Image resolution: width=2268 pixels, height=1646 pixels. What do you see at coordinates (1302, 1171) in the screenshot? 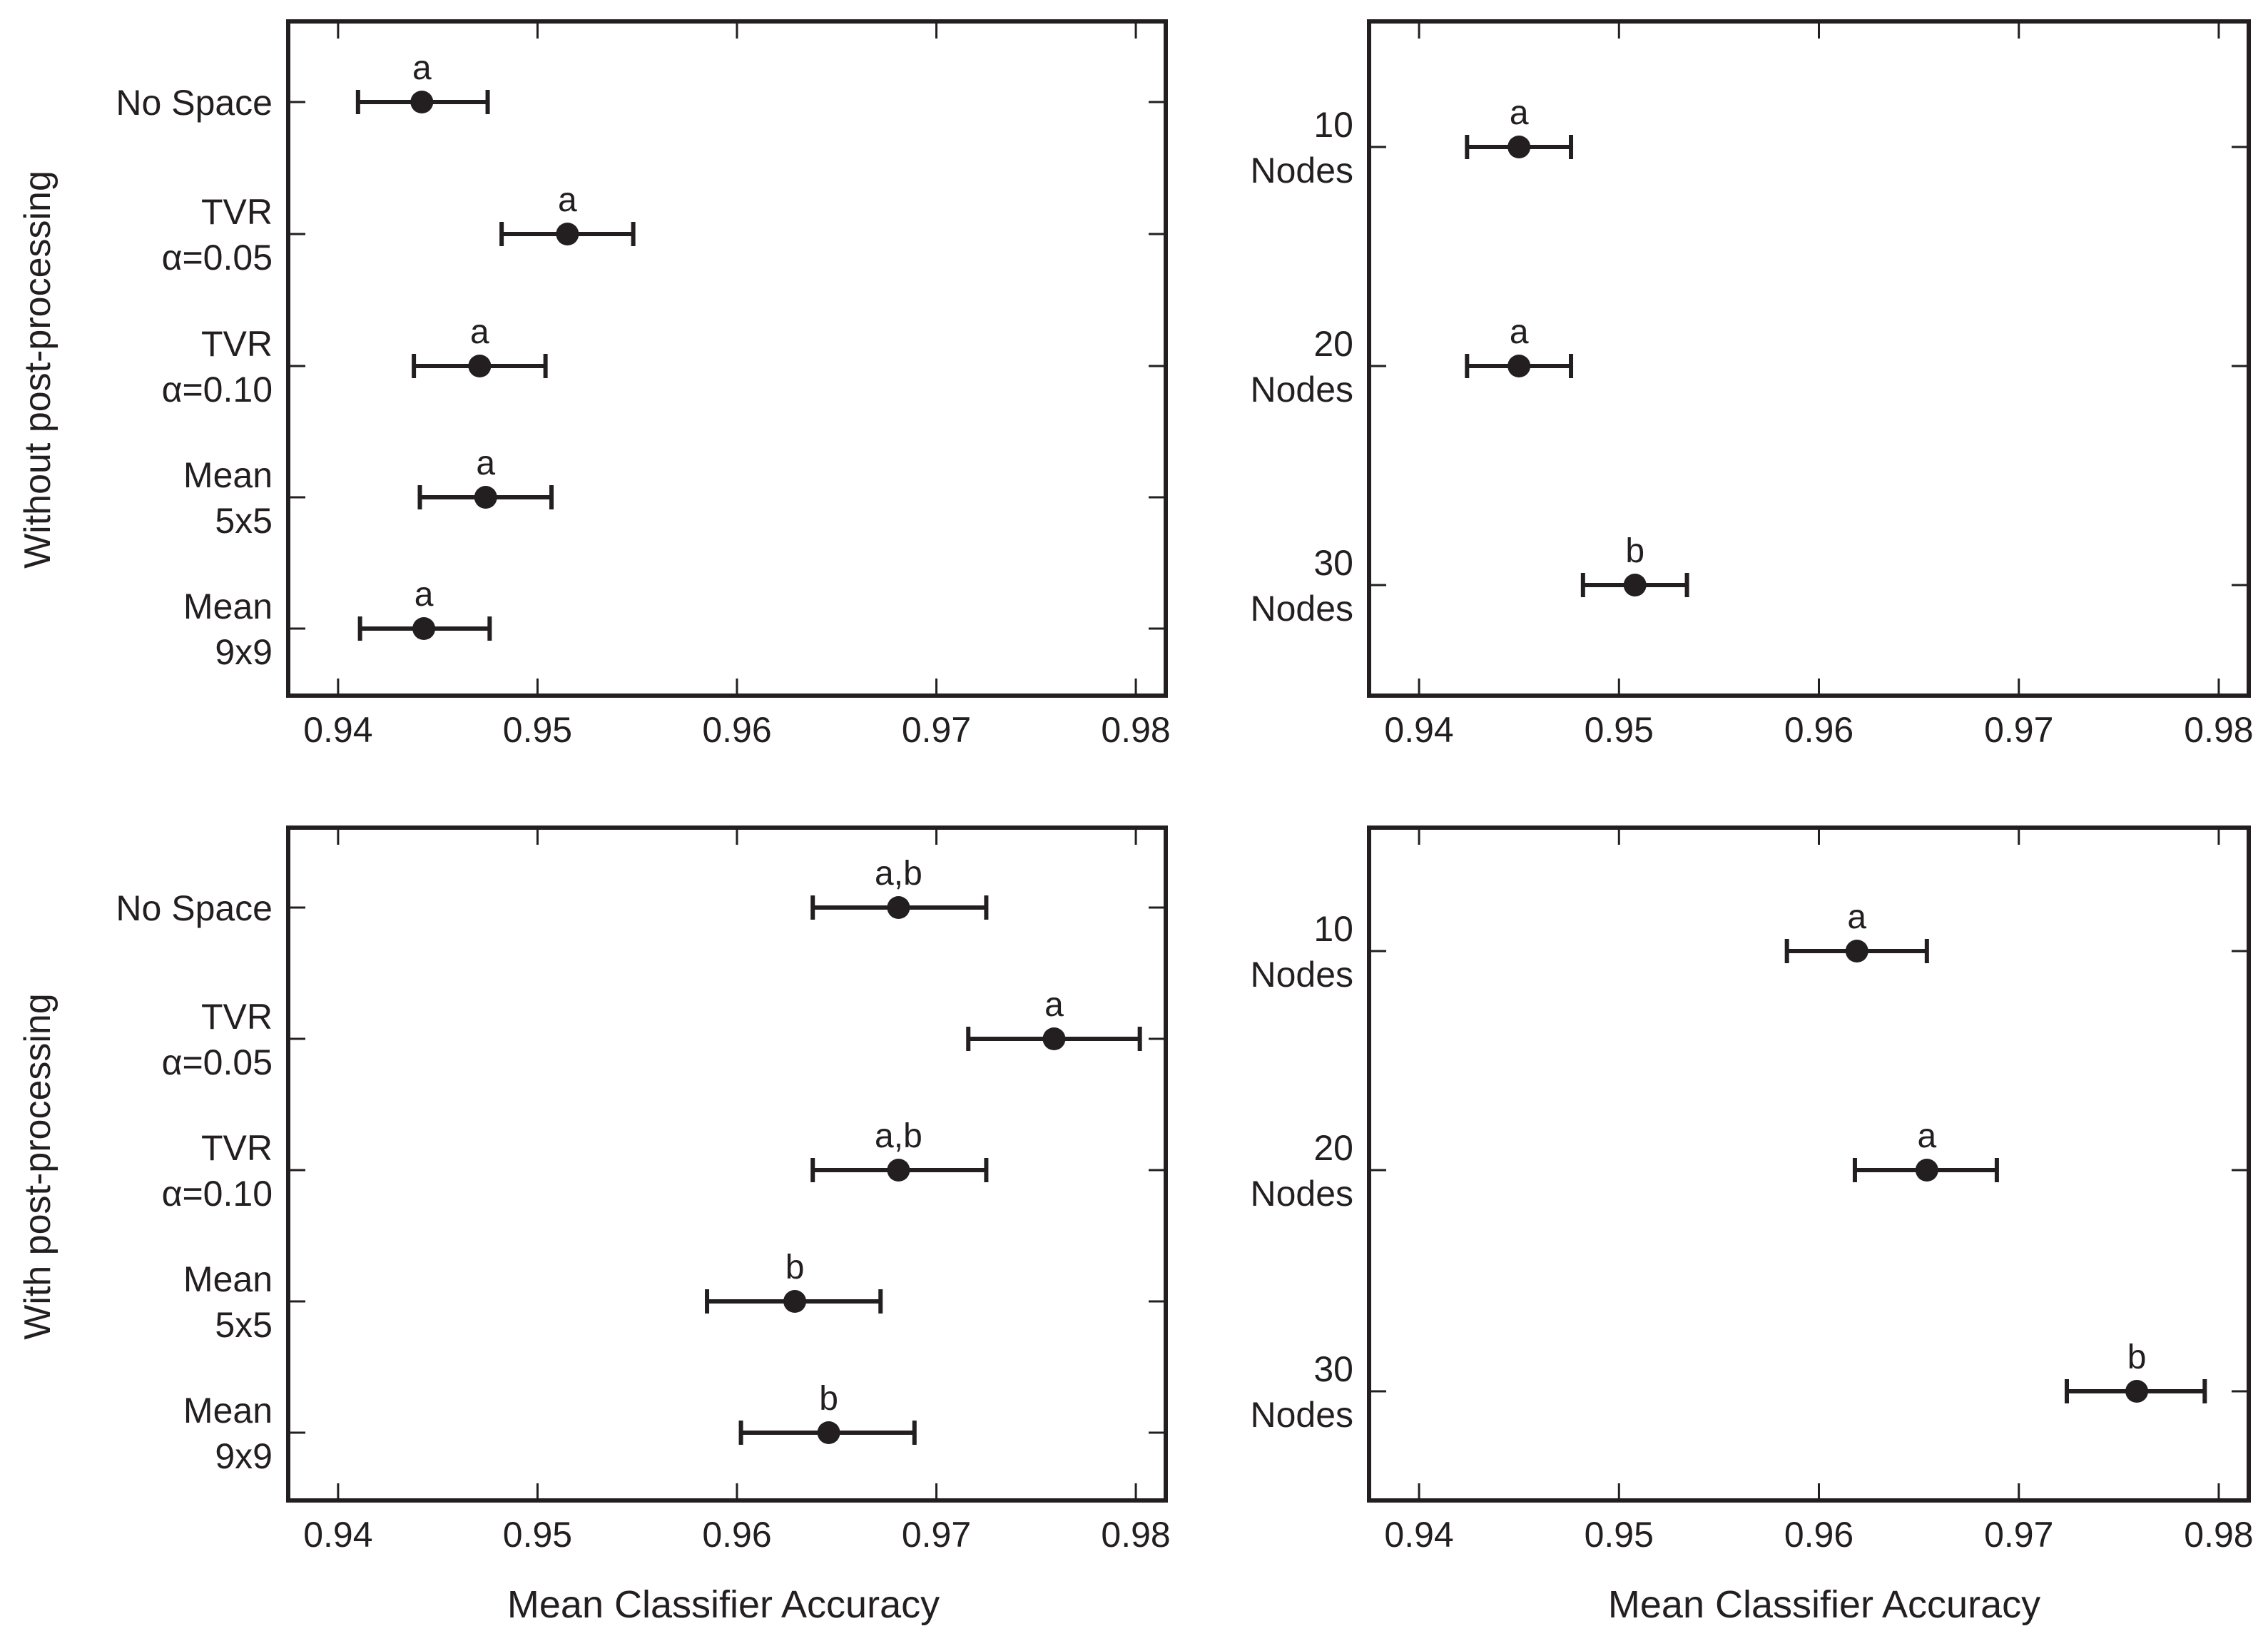
I see `y-category-label: 20 Nodes` at bounding box center [1302, 1171].